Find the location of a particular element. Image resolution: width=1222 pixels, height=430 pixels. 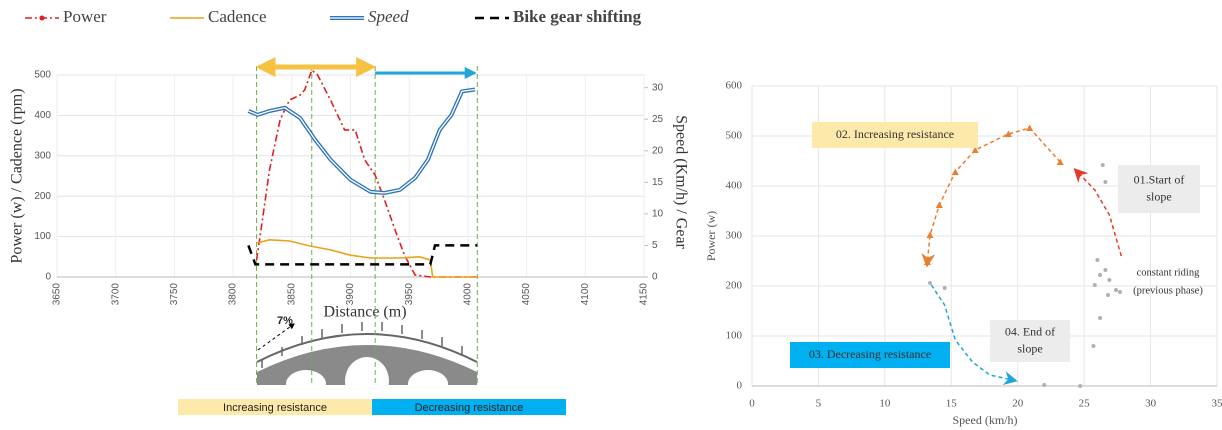

x-tick-label: 15 is located at coordinates (952, 404).